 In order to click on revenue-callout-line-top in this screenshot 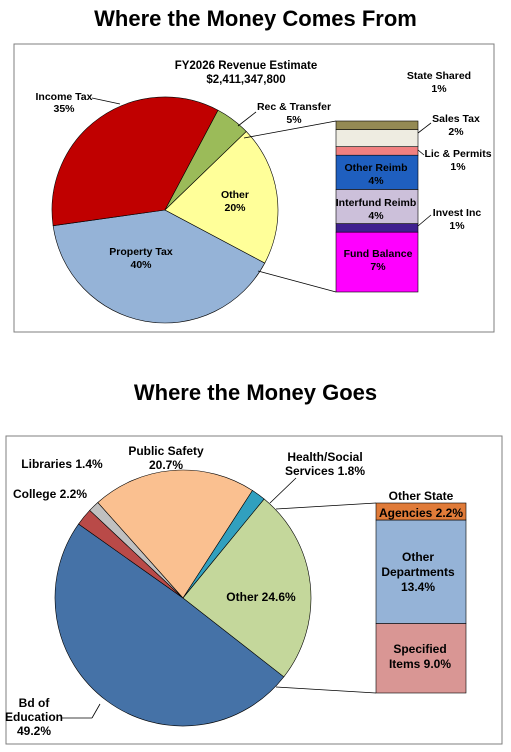, I will do `click(290, 129)`.